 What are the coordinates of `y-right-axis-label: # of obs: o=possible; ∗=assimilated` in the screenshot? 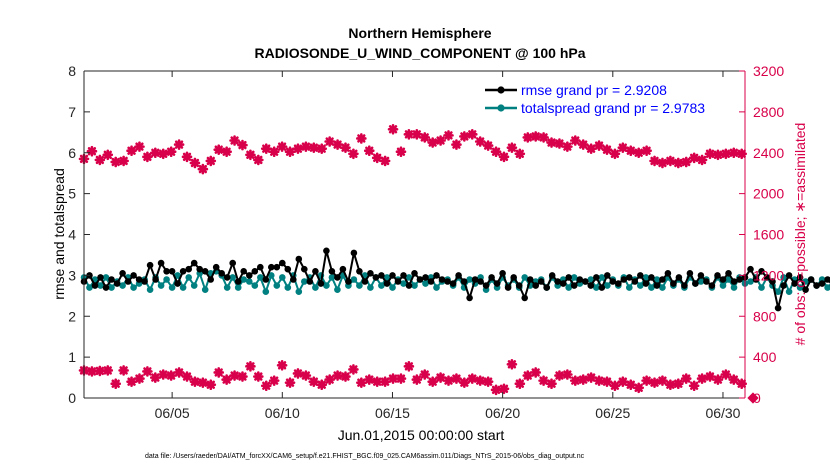 It's located at (800, 234).